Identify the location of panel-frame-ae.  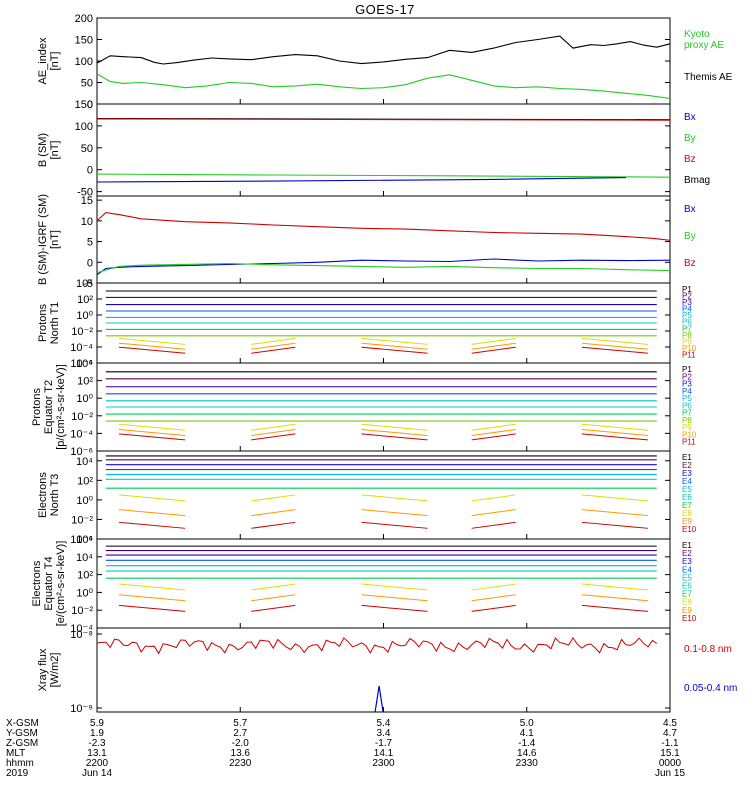
(383, 61).